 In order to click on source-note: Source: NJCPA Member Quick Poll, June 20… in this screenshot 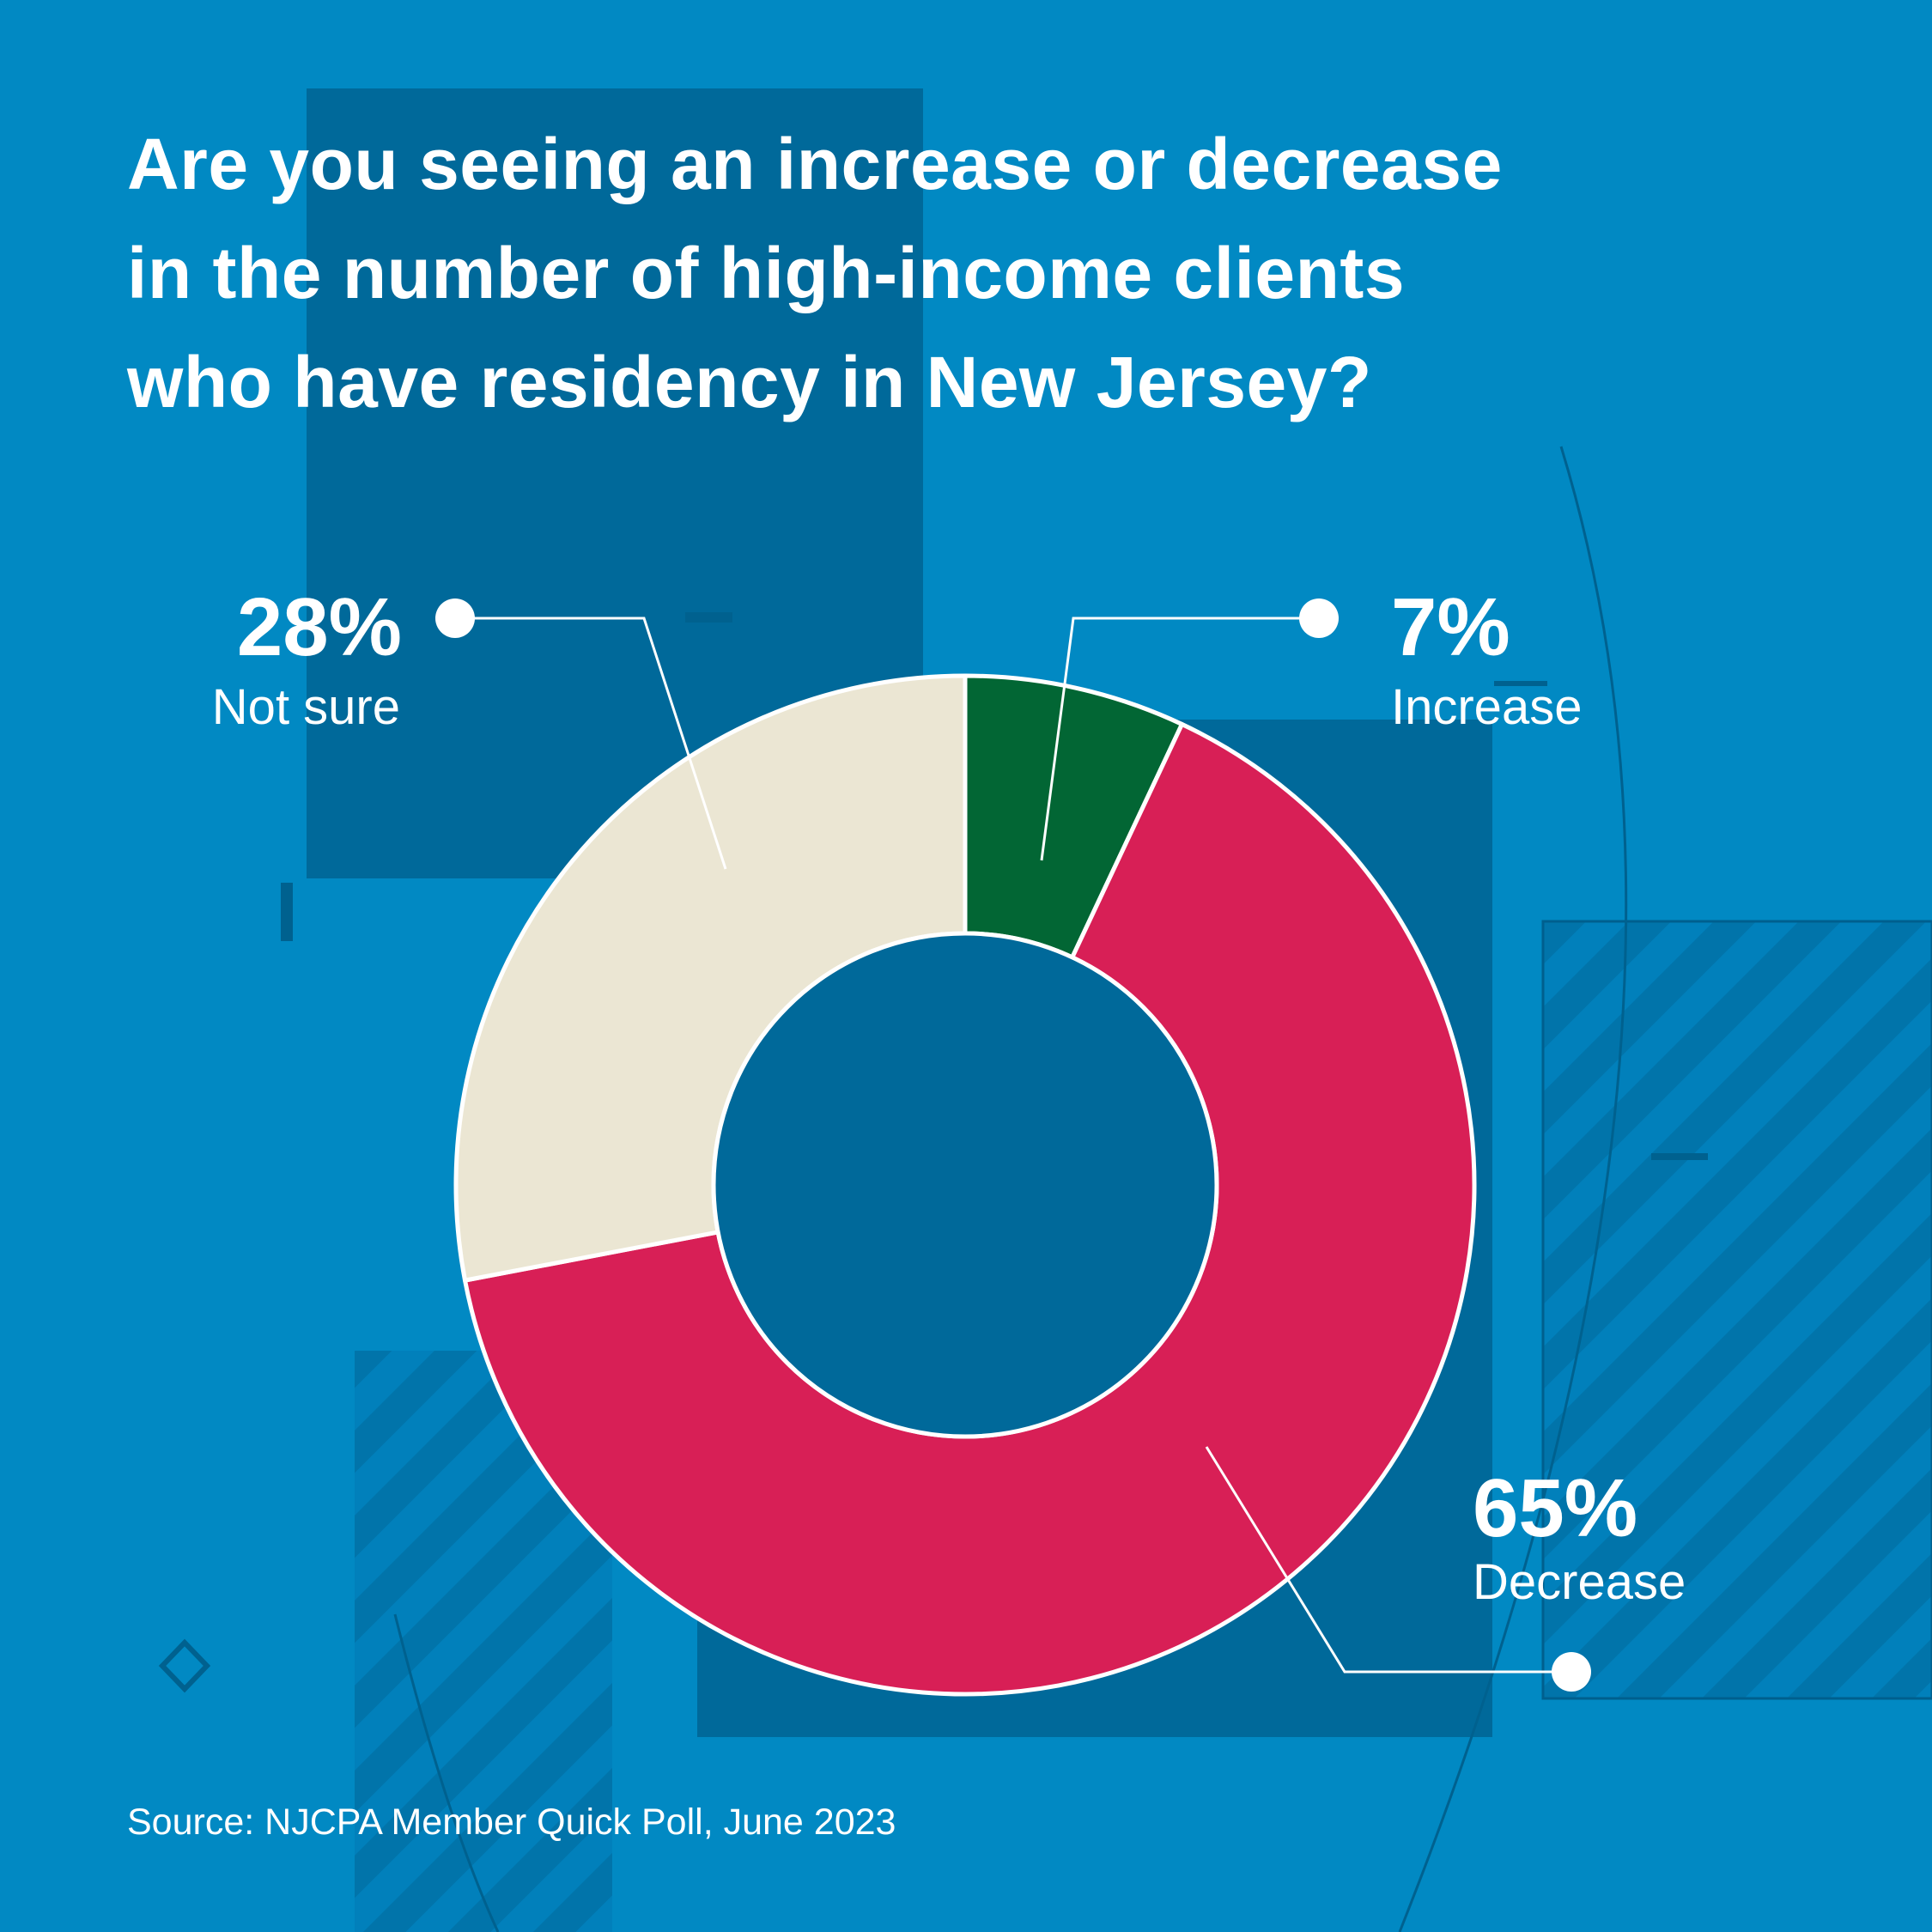, I will do `click(512, 1822)`.